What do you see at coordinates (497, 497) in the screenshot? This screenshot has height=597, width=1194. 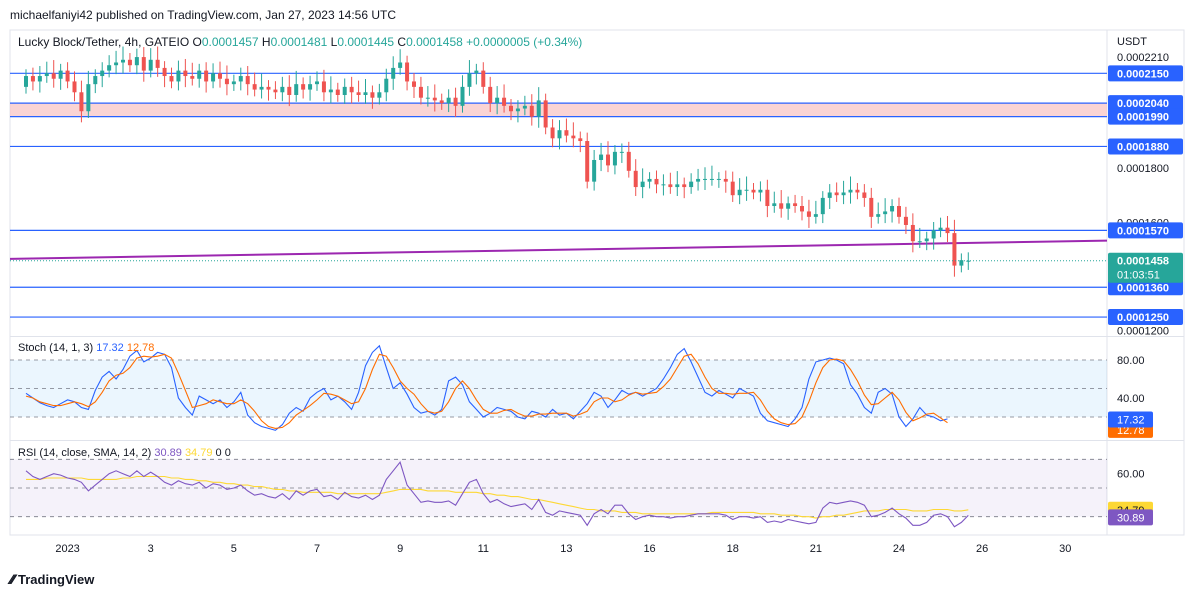 I see `rsi-ma-line` at bounding box center [497, 497].